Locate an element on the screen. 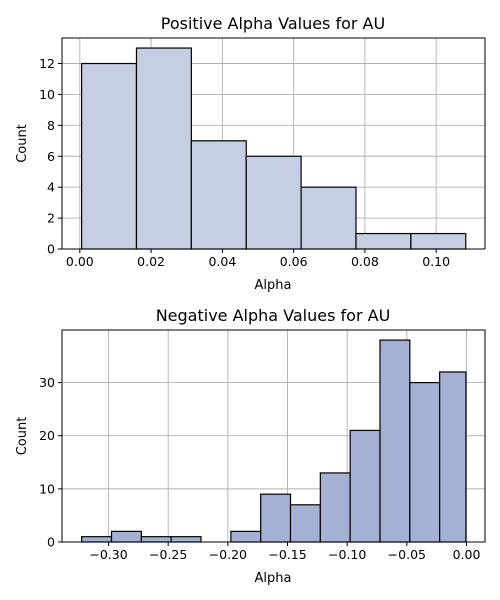  x-tick-label: −0.10 is located at coordinates (347, 554).